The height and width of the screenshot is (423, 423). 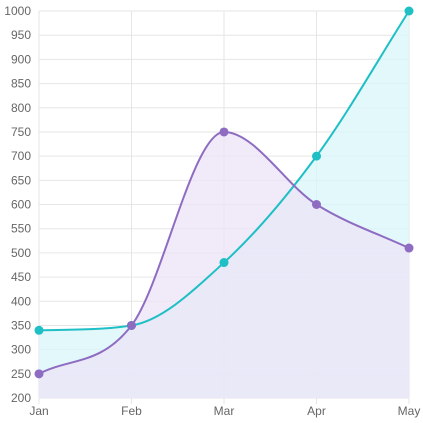 I want to click on x-axis-ticks: Jan Feb Mar Apr May, so click(x=224, y=411).